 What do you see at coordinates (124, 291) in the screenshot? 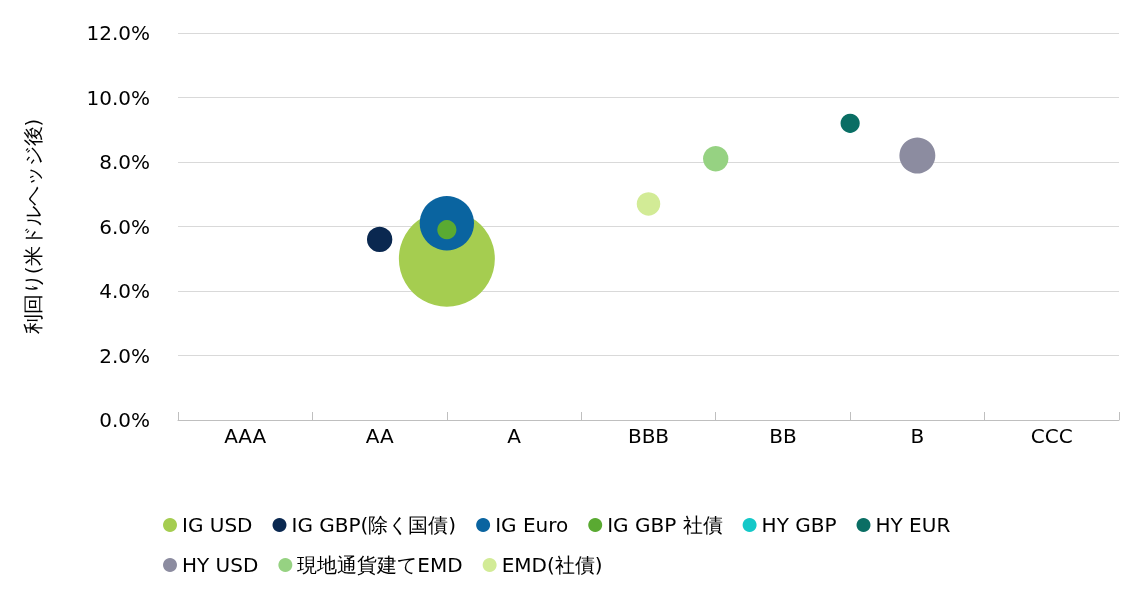
I see `y-tick-label: 4.0%` at bounding box center [124, 291].